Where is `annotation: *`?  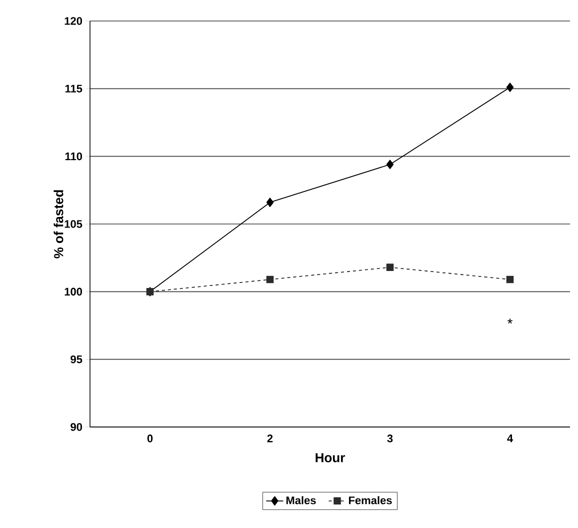
annotation: * is located at coordinates (510, 321).